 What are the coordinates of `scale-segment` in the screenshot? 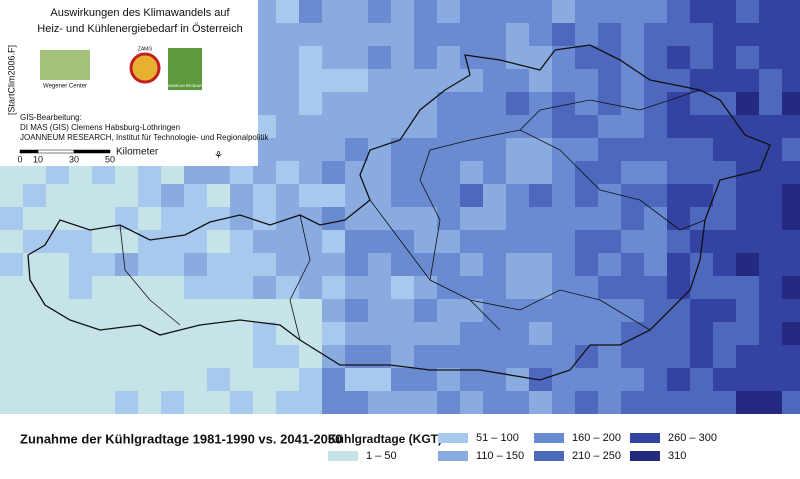 It's located at (29, 151).